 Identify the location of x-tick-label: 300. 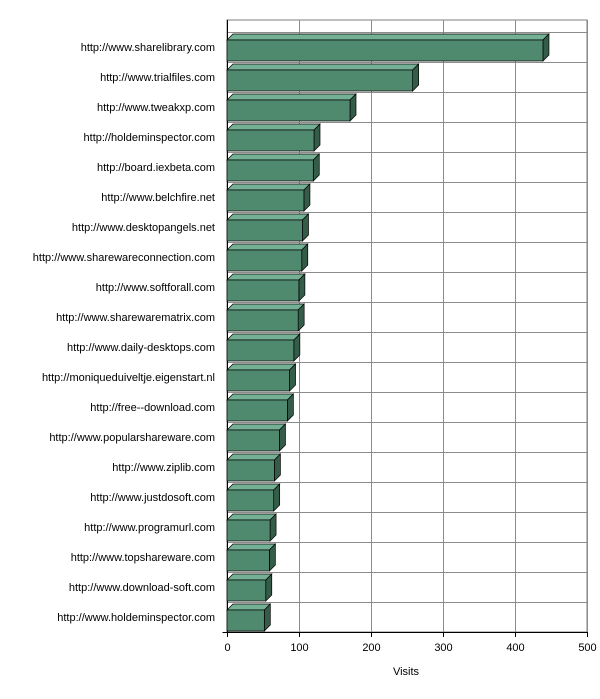
(443, 648).